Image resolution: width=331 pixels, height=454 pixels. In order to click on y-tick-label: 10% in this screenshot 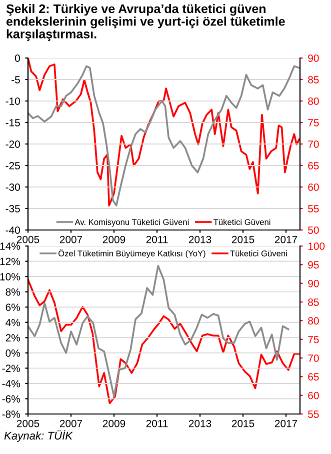, I will do `click(10, 276)`.